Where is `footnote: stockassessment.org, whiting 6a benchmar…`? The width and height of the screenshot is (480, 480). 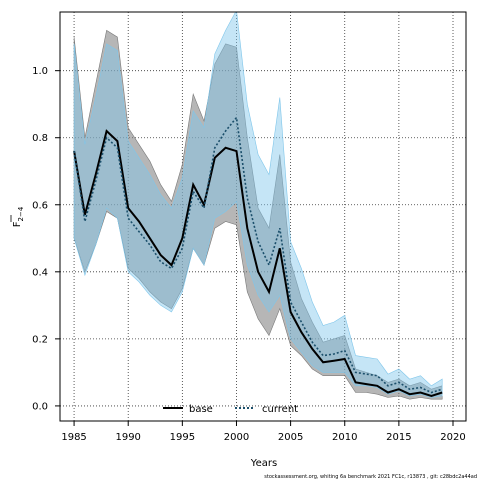
footnote: stockassessment.org, whiting 6a benchmar… is located at coordinates (370, 477).